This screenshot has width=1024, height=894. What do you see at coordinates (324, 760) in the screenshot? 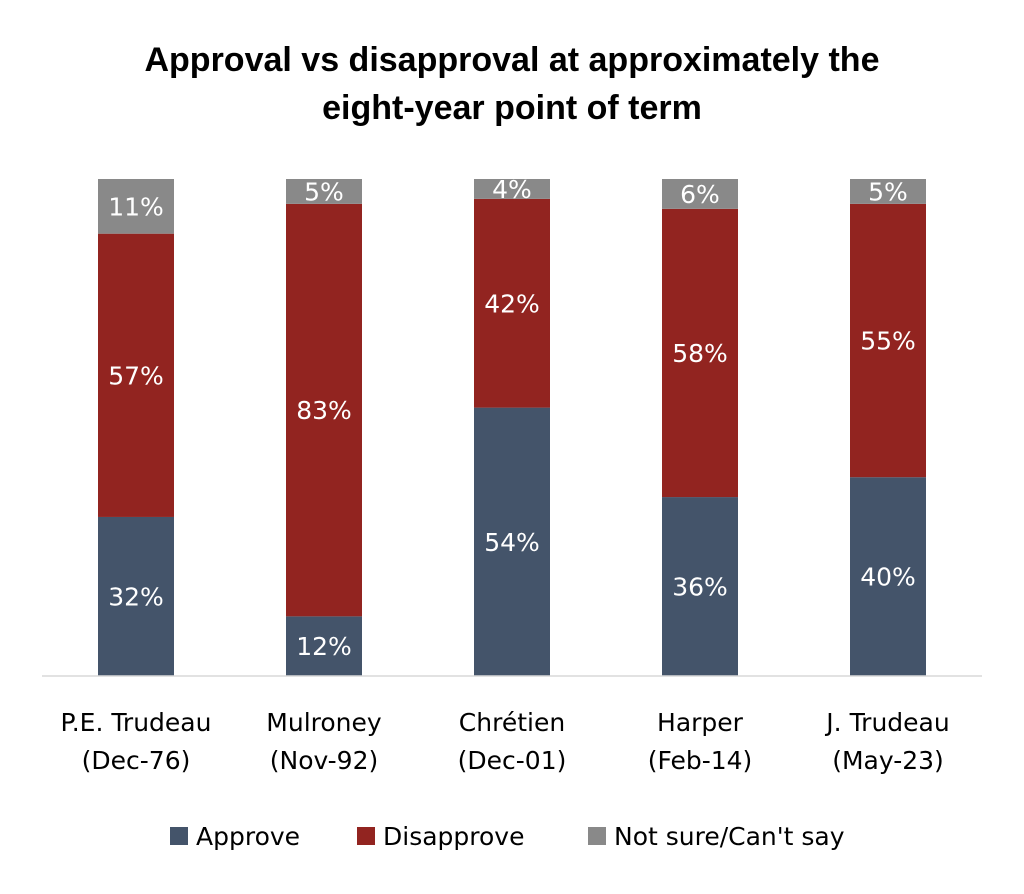
I see `category-label-1-line-1: (Nov-92)` at bounding box center [324, 760].